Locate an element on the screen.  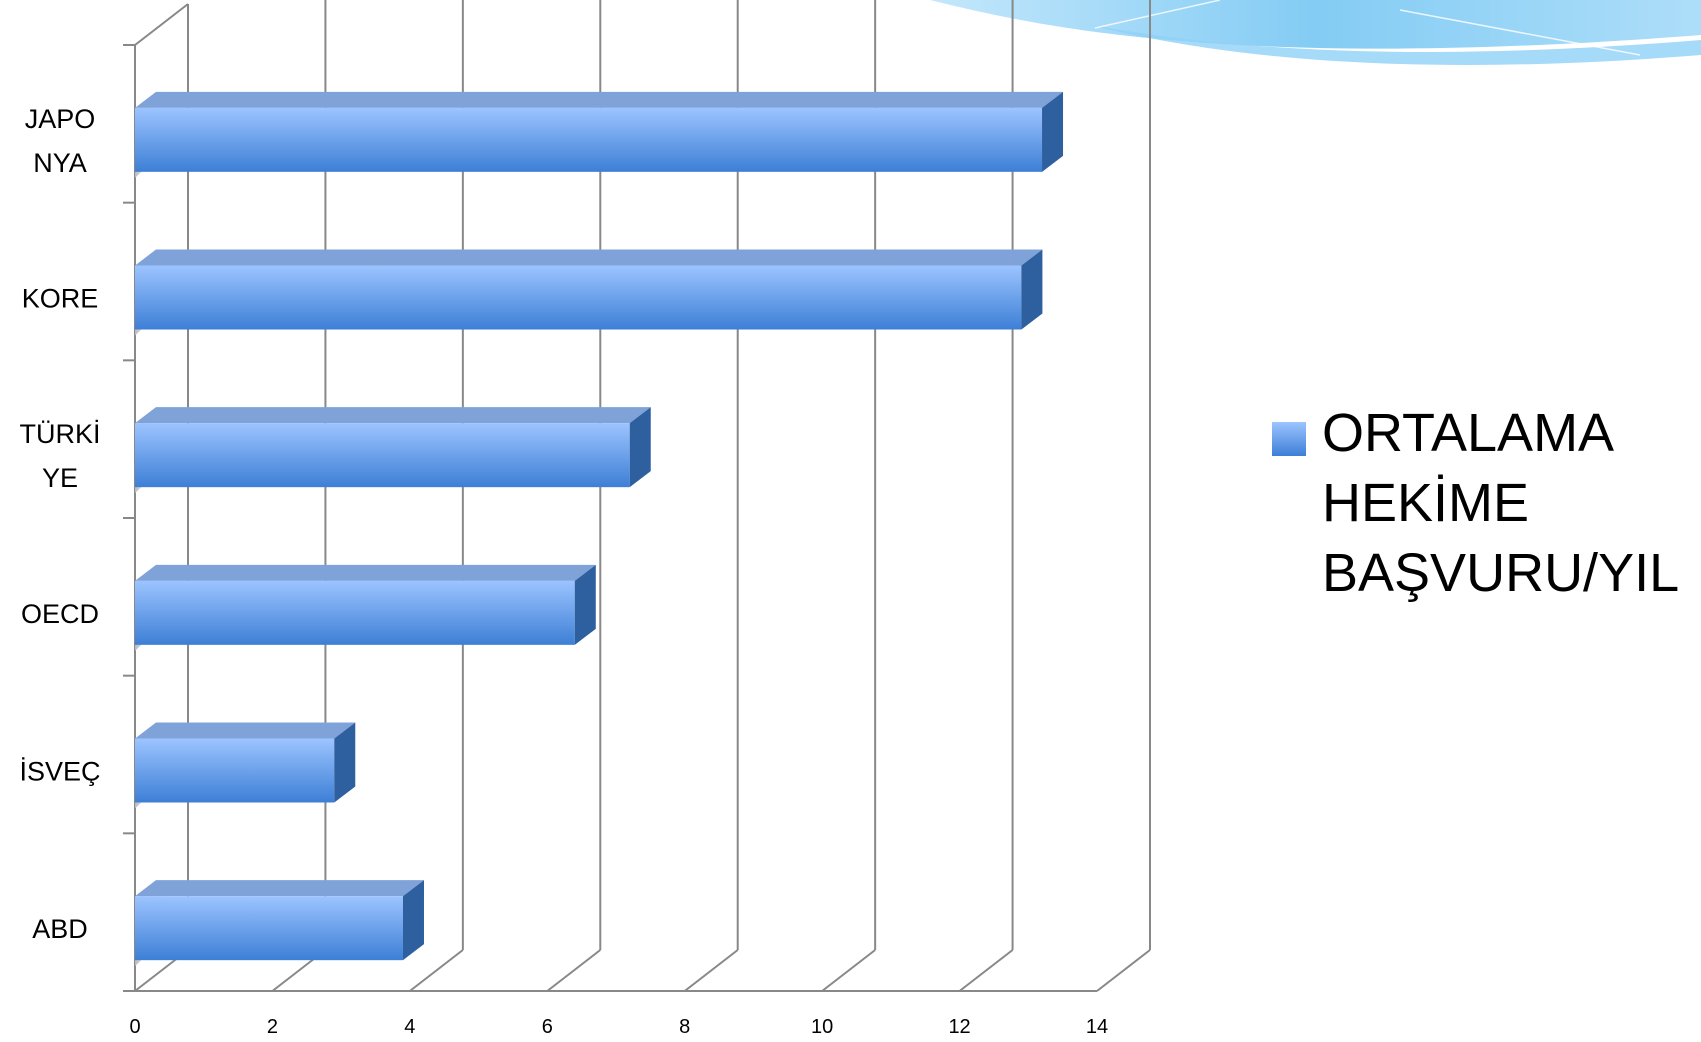
legend-swatch is located at coordinates (1289, 439).